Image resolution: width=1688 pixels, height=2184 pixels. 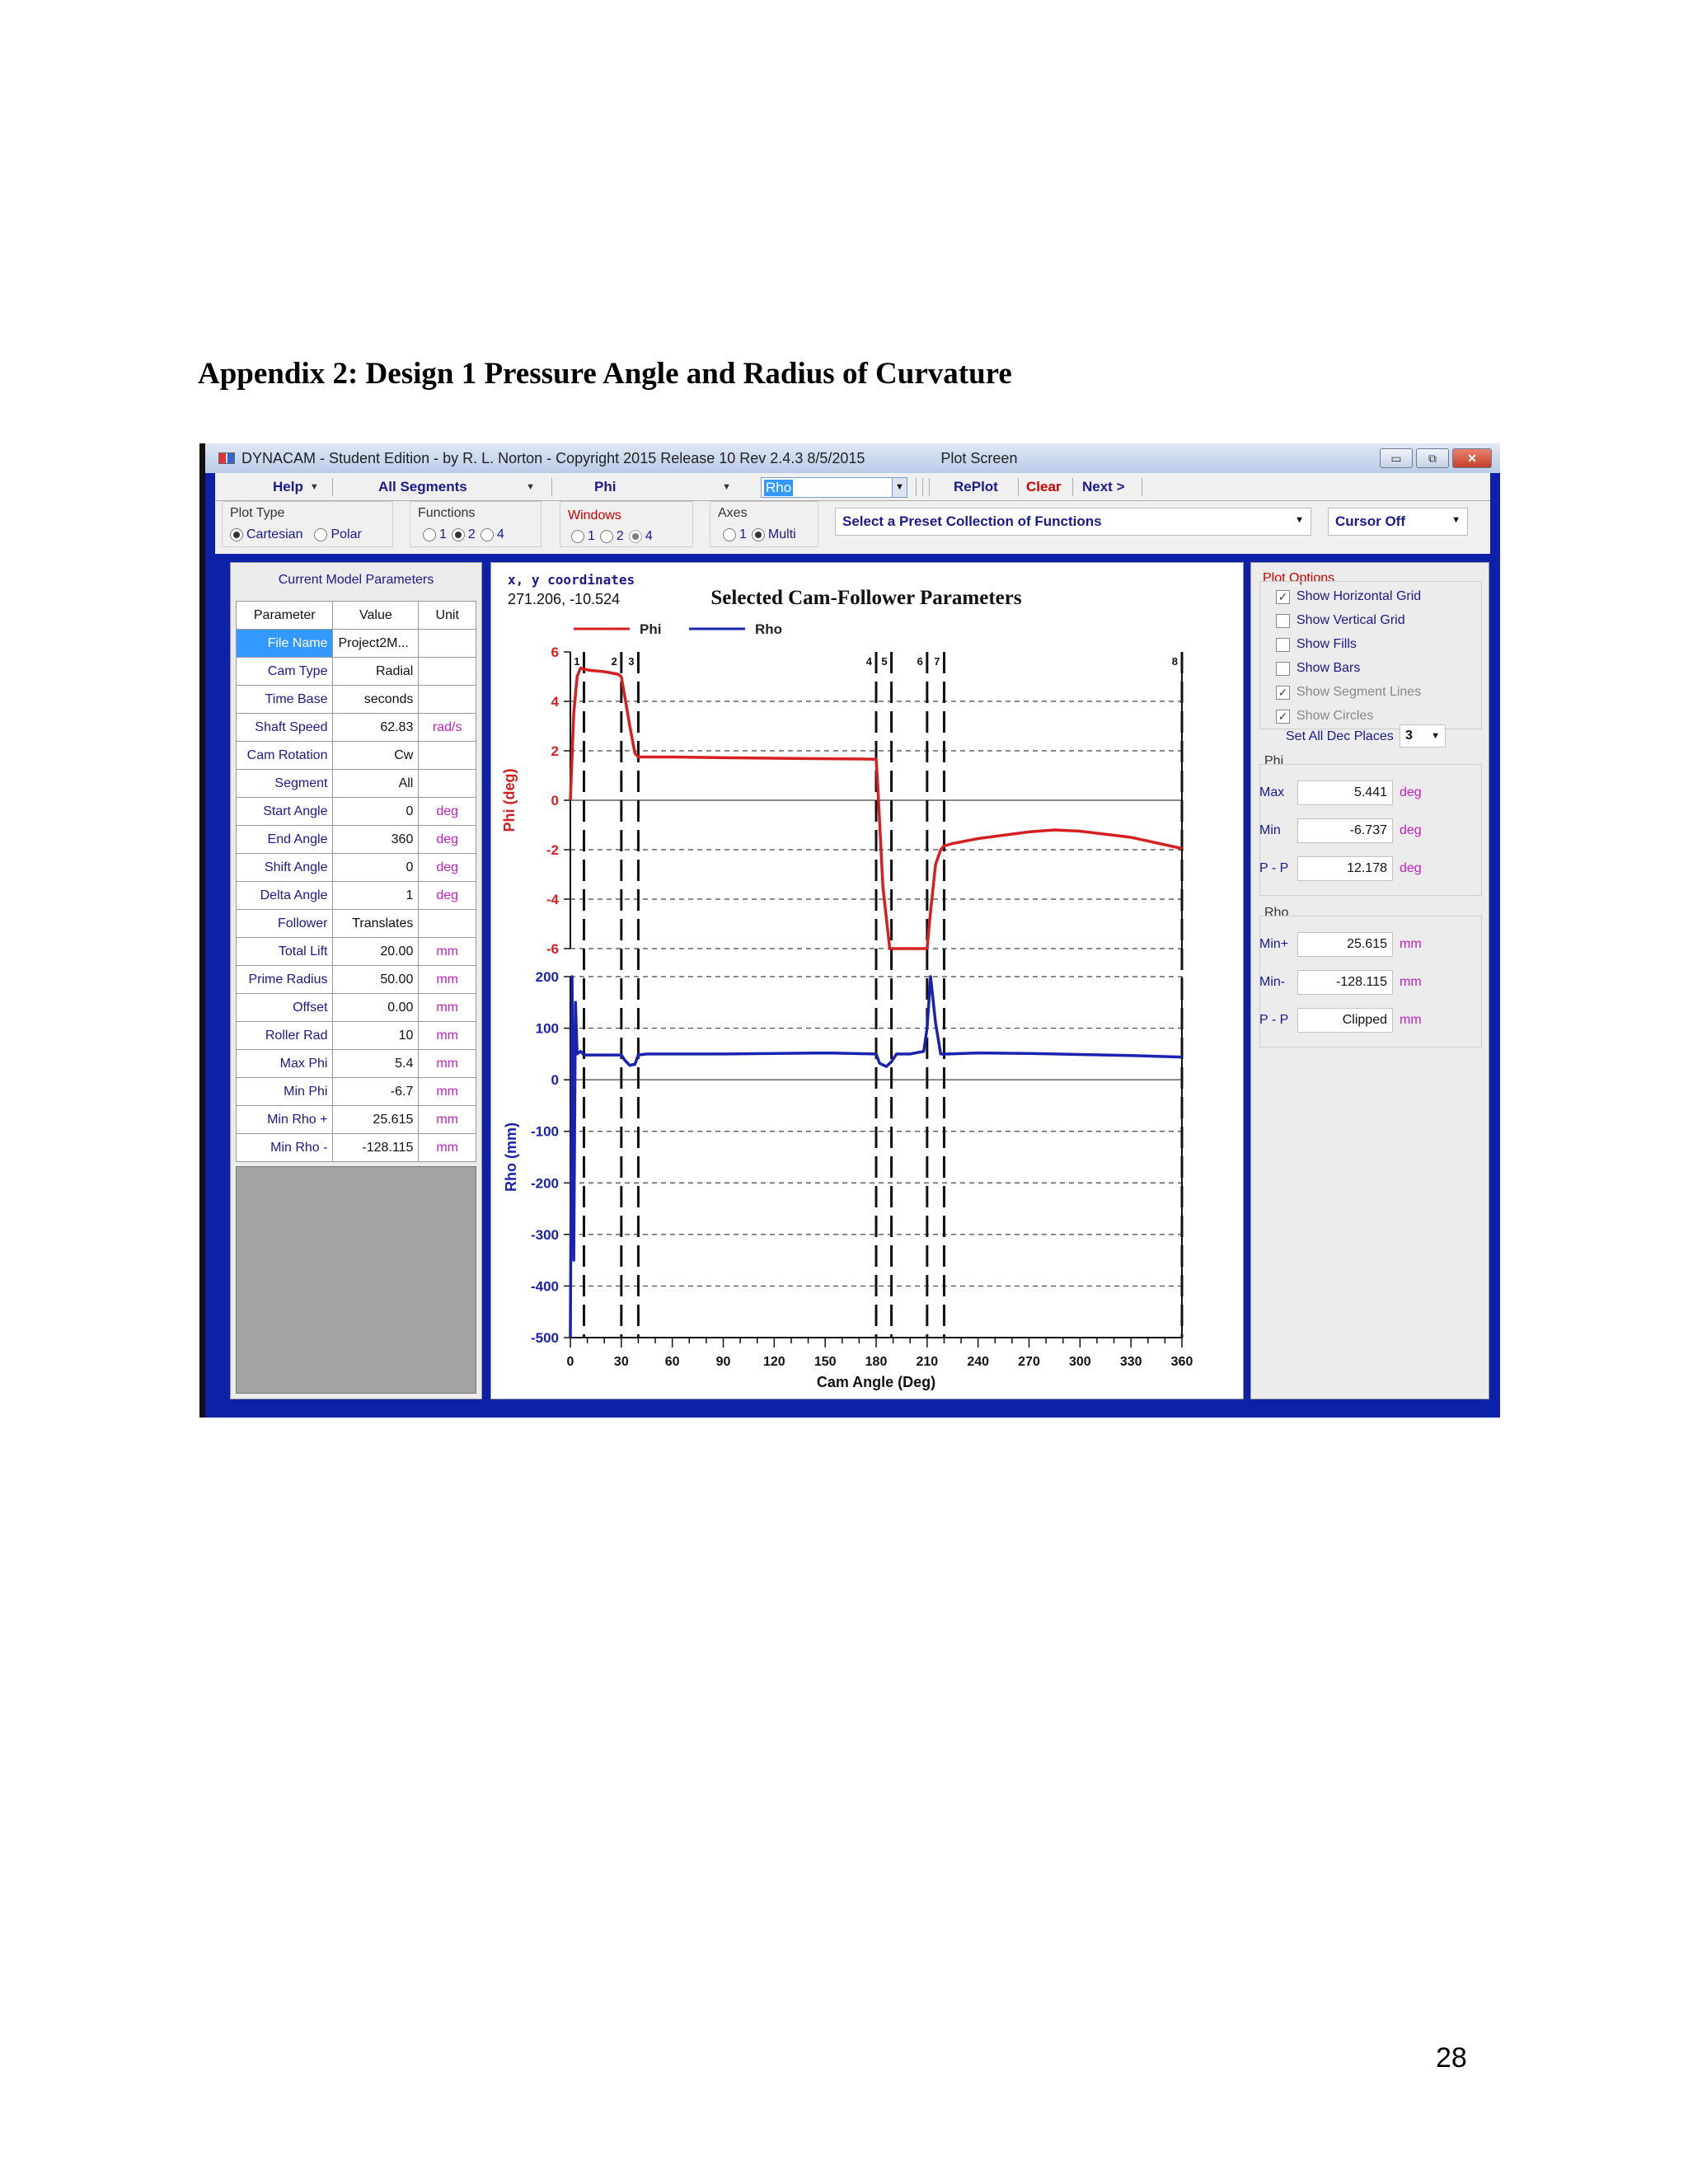 I want to click on checkbox-show-bars: Show Bars, so click(x=1318, y=668).